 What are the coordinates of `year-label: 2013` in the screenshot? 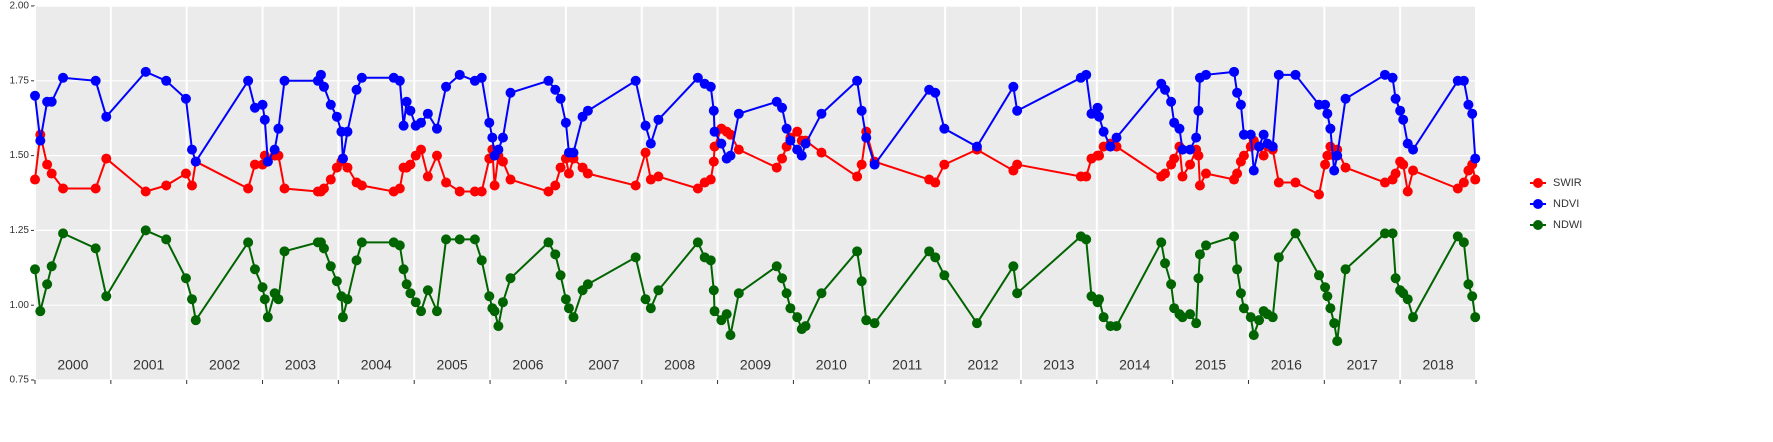 It's located at (1058, 365).